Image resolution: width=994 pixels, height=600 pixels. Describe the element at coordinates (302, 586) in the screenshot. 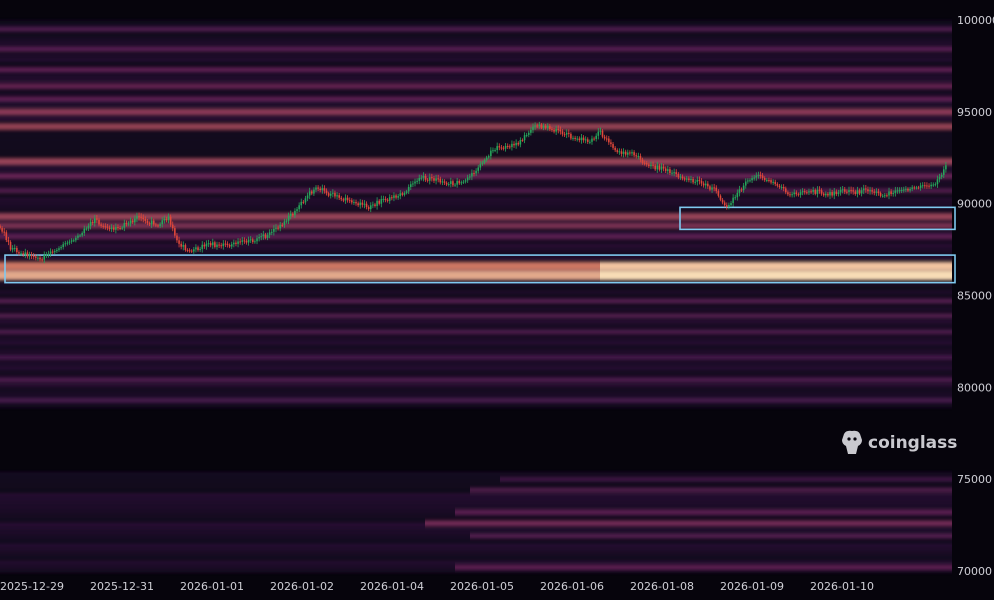

I see `x-tick-label: 2026-01-02` at that location.